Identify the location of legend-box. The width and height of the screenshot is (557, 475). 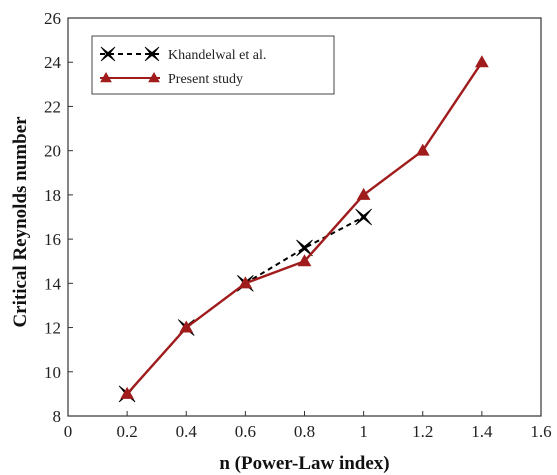
(213, 65).